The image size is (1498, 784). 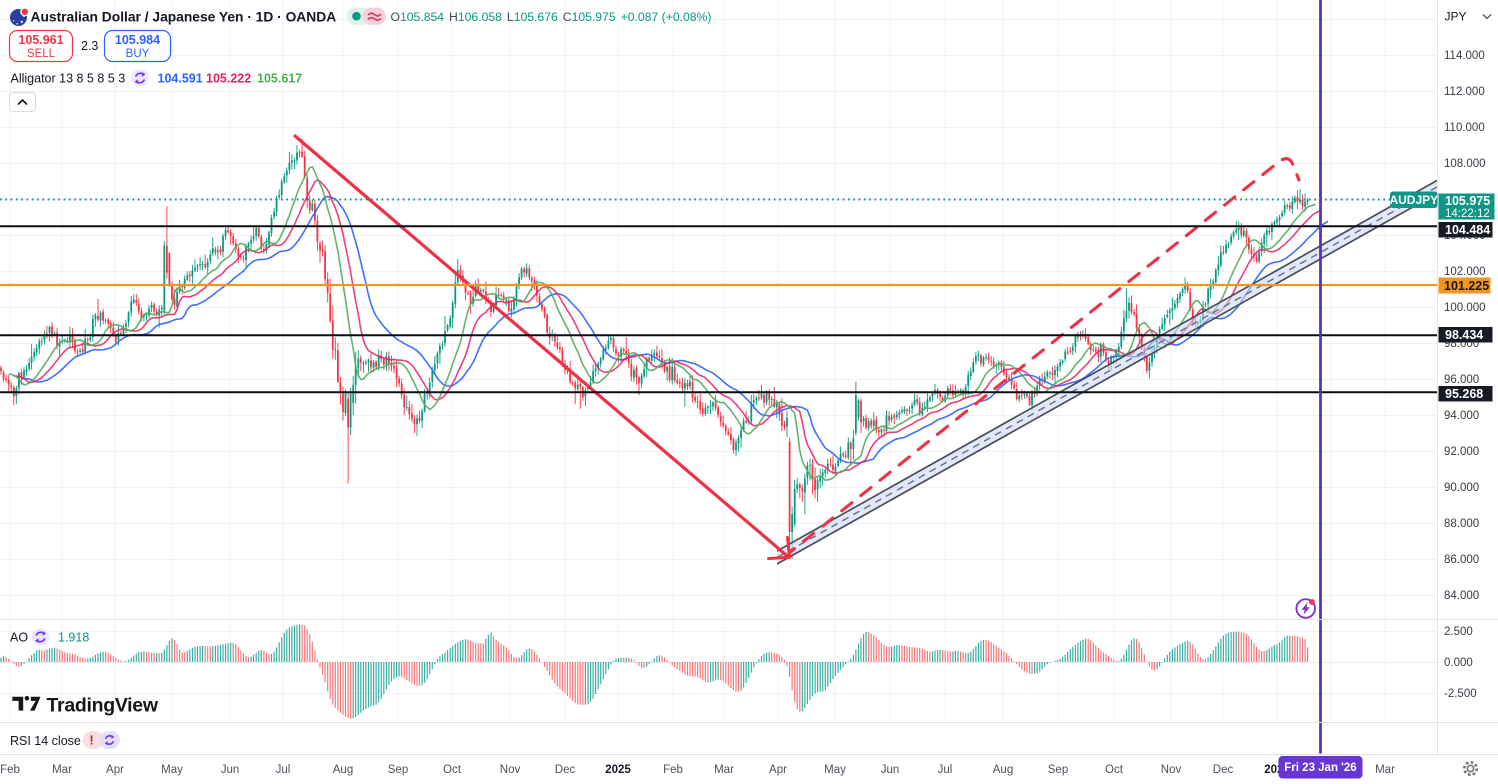 I want to click on svg-text: 0.000, so click(x=1458, y=663).